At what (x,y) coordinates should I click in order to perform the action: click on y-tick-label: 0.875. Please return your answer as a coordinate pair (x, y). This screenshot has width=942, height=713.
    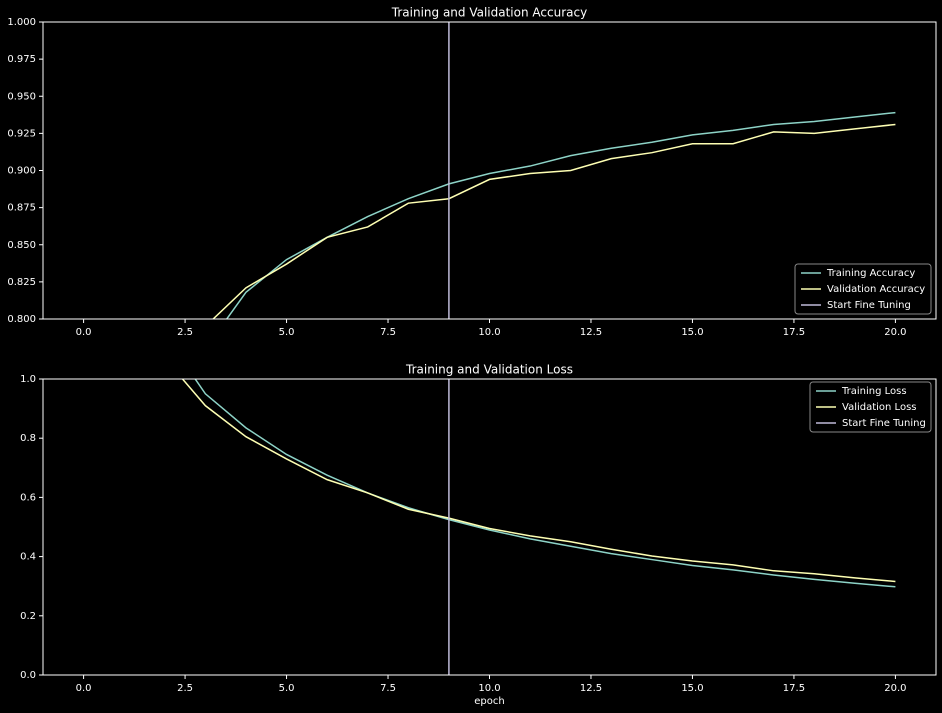
    Looking at the image, I should click on (21, 208).